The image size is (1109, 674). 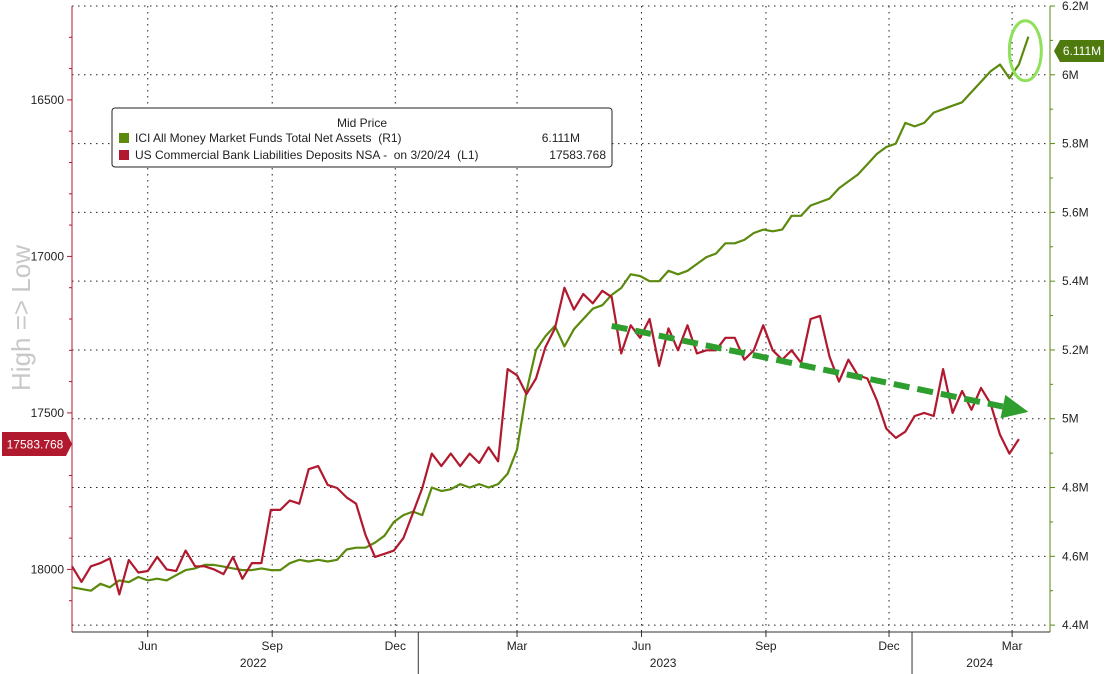 I want to click on right-tick-label-3: 5M, so click(x=1070, y=419).